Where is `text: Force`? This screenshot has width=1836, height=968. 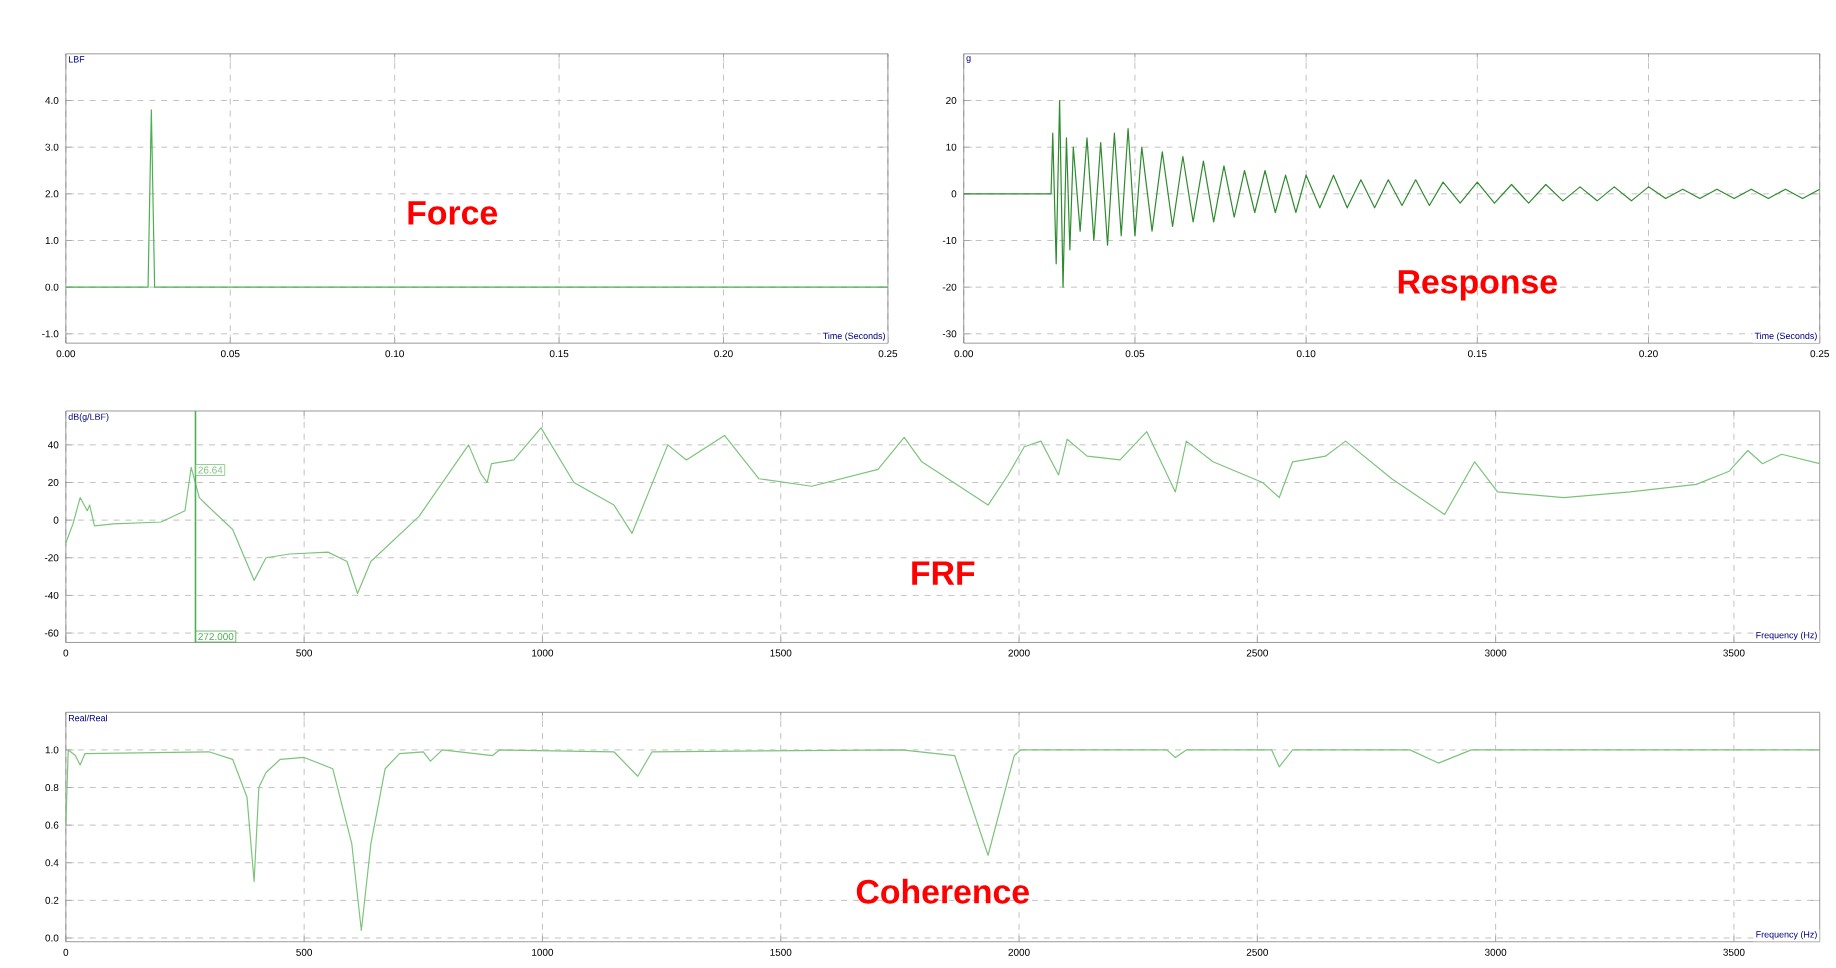
text: Force is located at coordinates (453, 213).